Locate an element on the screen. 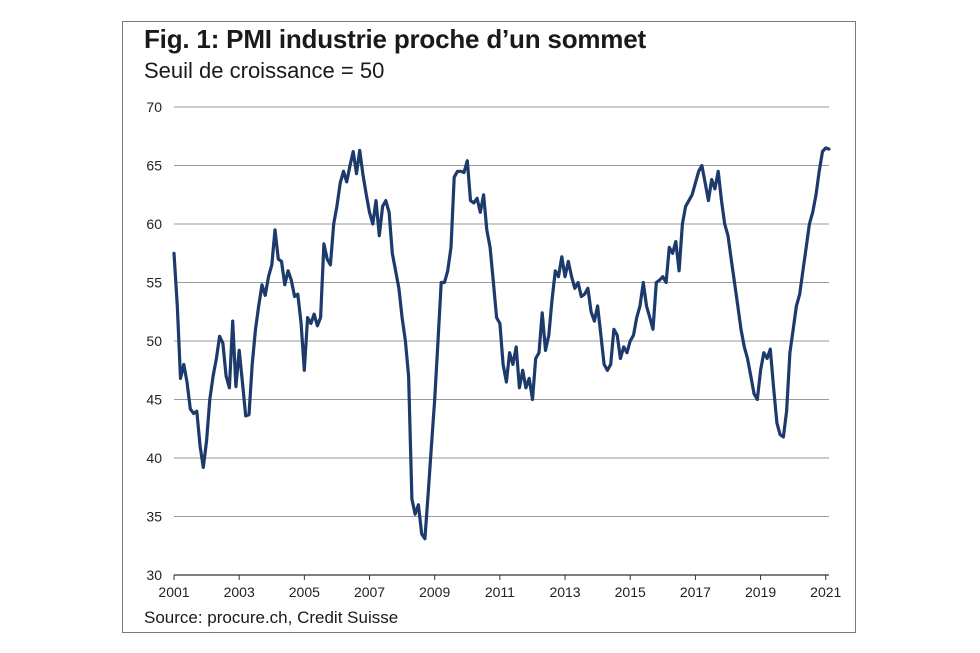 The width and height of the screenshot is (980, 653). x-tick-label: 2017 is located at coordinates (695, 592).